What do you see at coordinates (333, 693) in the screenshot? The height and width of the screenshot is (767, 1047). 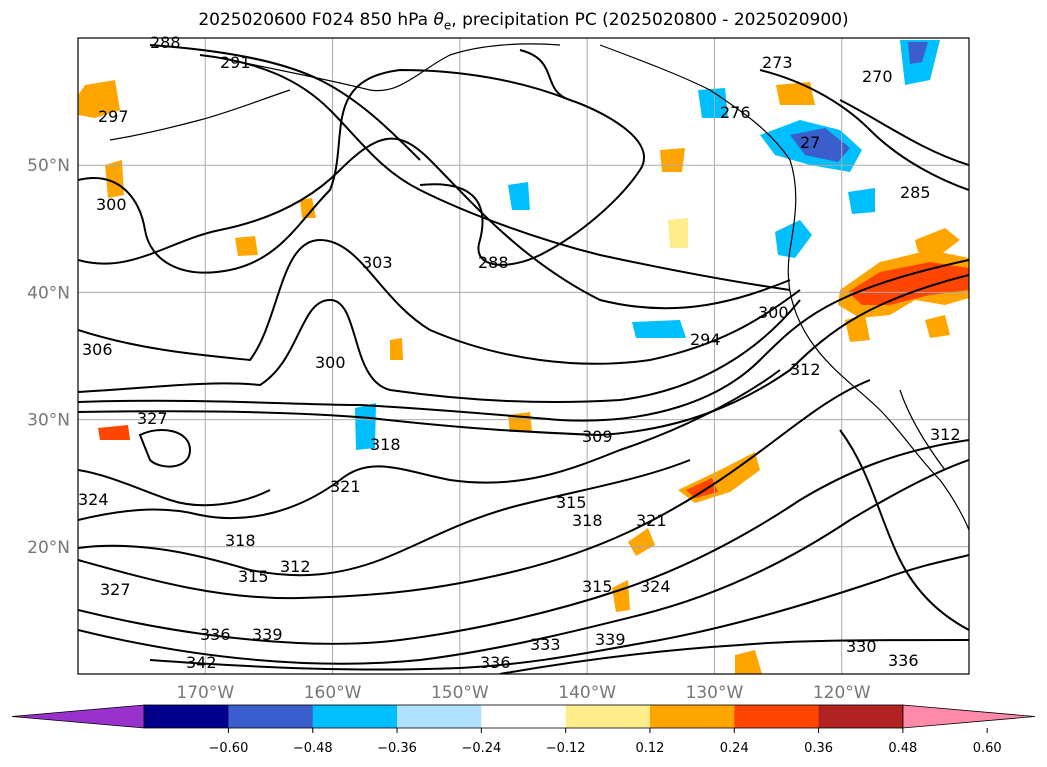 I see `longitude-label: 160°W` at bounding box center [333, 693].